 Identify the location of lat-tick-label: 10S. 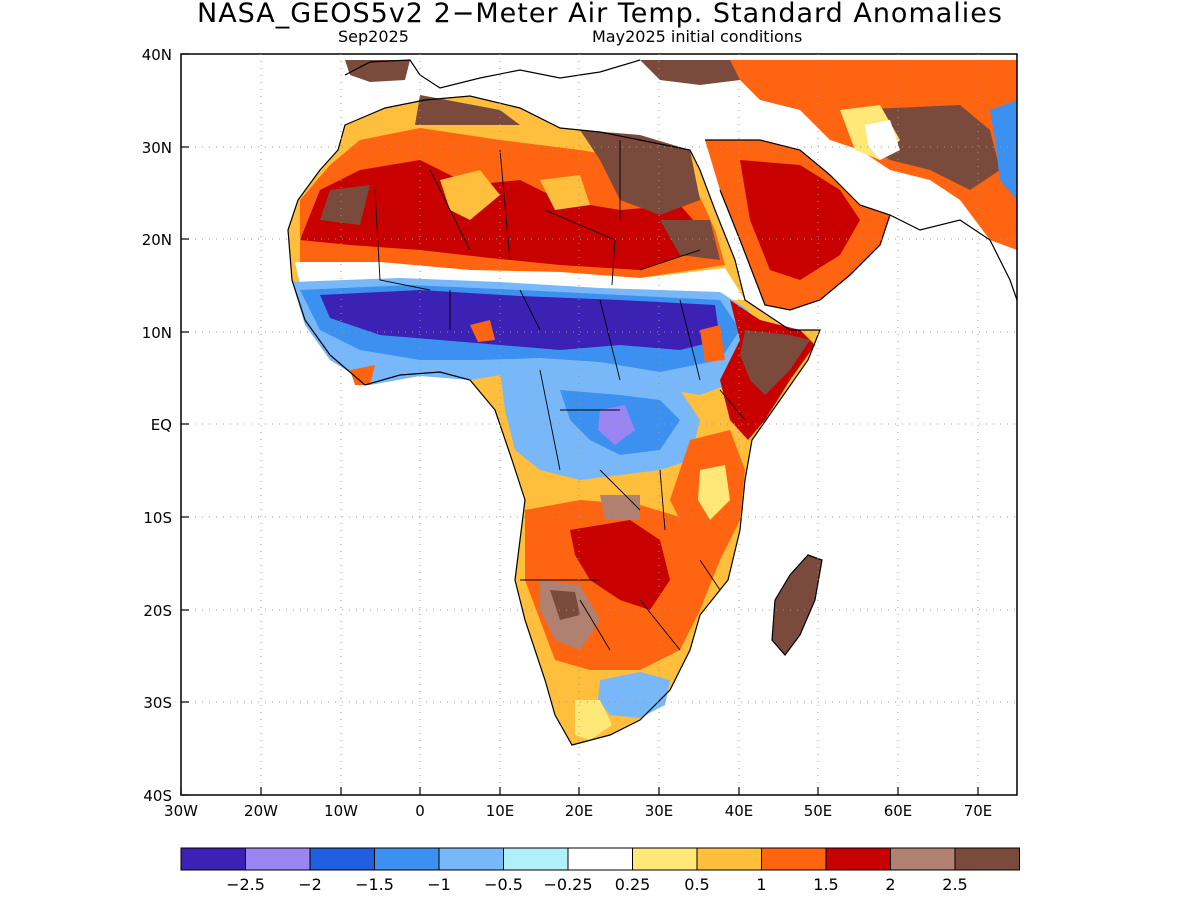
(157, 518).